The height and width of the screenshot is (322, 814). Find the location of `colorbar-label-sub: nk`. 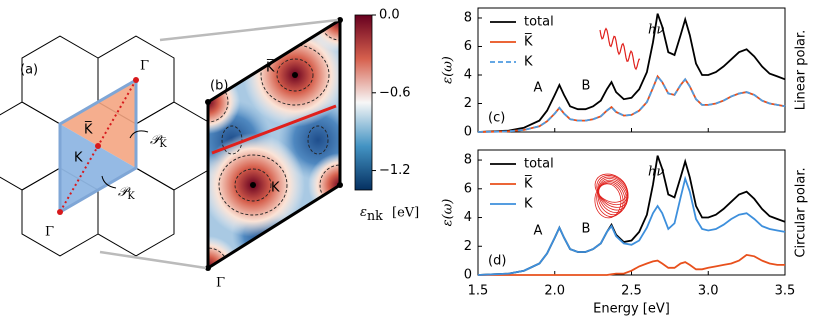

colorbar-label-sub: nk is located at coordinates (375, 215).